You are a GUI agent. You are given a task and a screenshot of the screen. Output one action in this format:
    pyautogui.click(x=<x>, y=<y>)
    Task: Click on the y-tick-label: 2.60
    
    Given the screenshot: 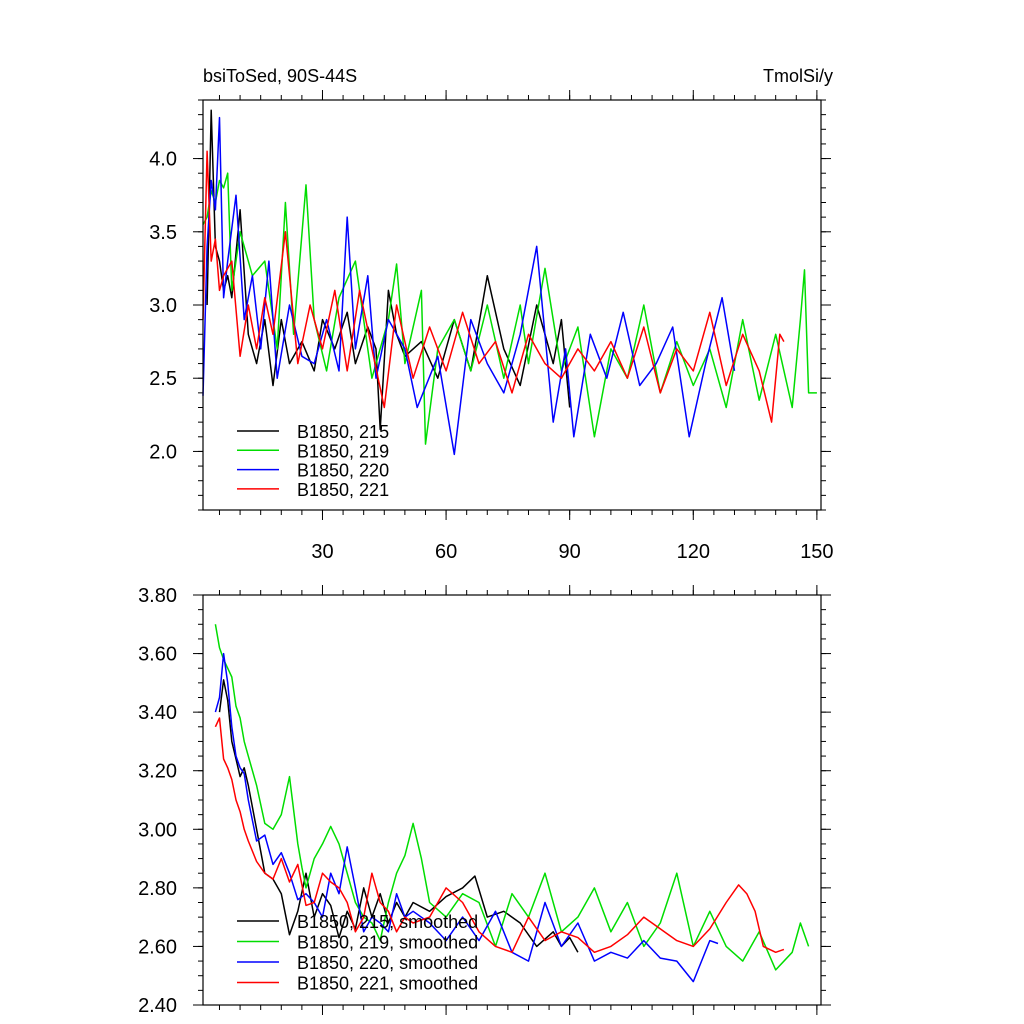 What is the action you would take?
    pyautogui.click(x=157, y=947)
    